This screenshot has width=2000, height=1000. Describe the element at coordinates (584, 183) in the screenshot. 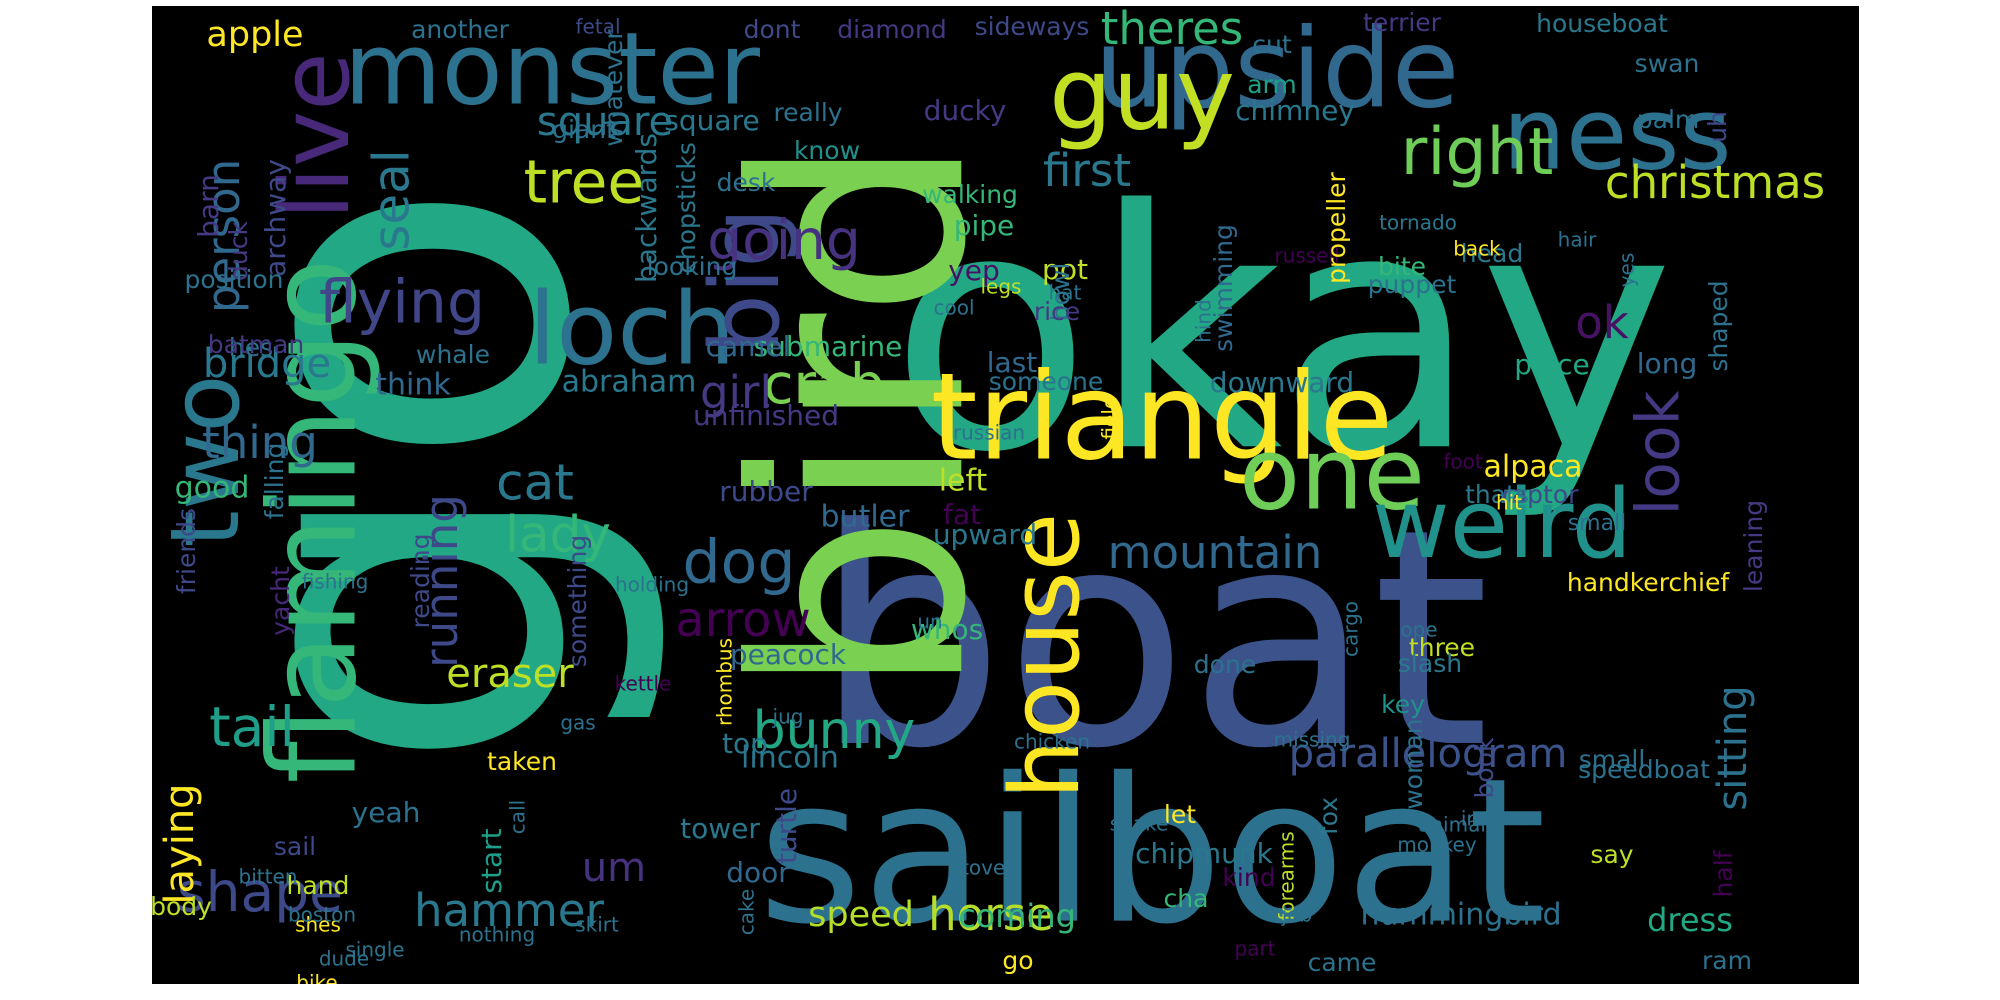

I see `word-tree: tree` at that location.